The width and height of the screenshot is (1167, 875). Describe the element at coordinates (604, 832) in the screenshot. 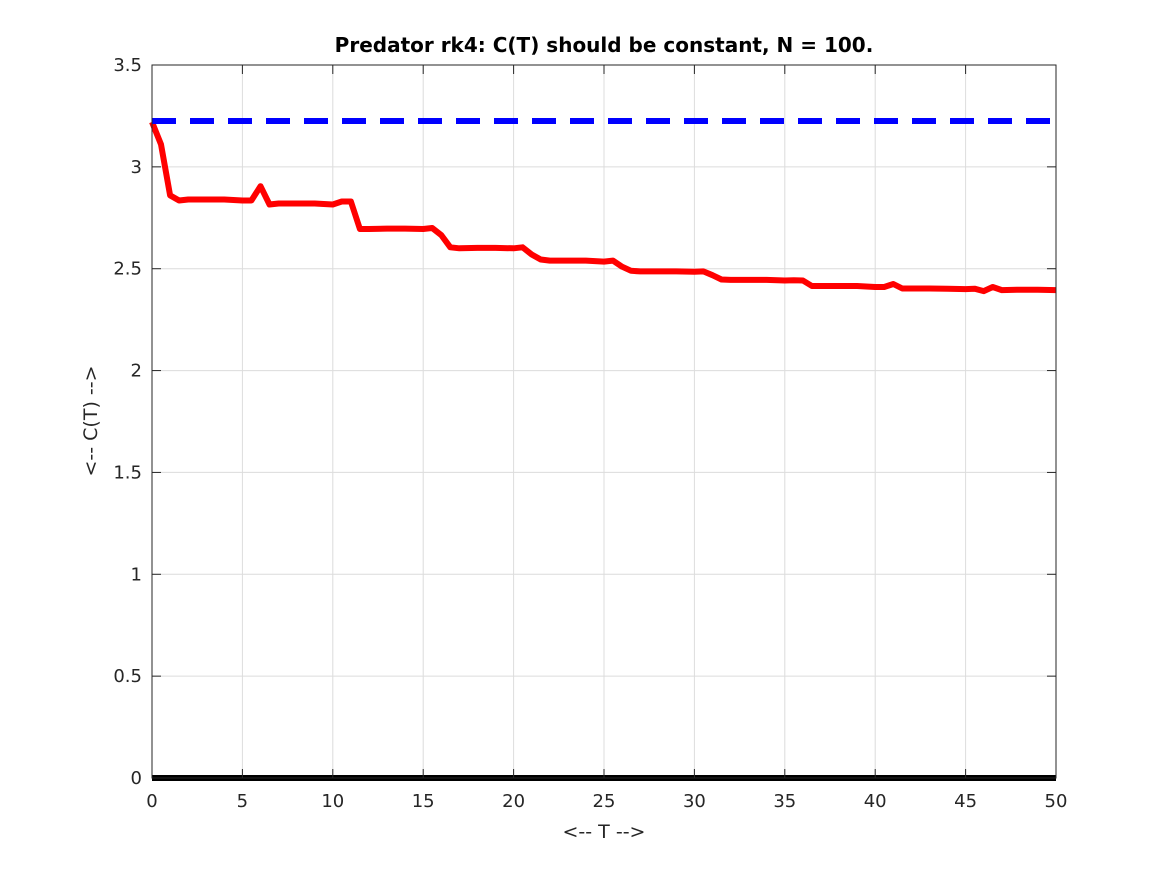

I see `x-axis-label: <-- T -->` at that location.